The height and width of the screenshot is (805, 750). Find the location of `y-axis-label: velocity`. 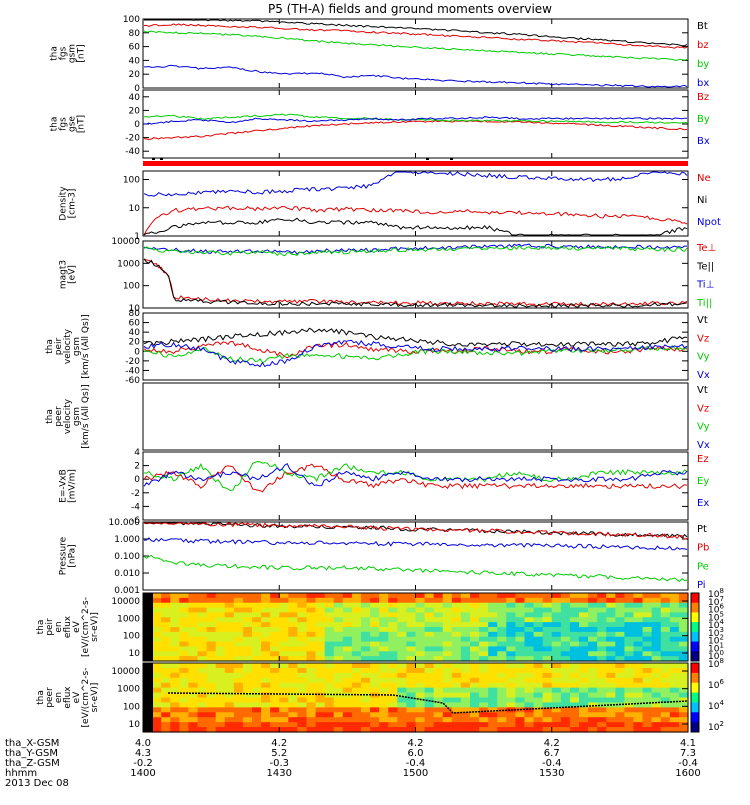

y-axis-label: velocity is located at coordinates (68, 416).